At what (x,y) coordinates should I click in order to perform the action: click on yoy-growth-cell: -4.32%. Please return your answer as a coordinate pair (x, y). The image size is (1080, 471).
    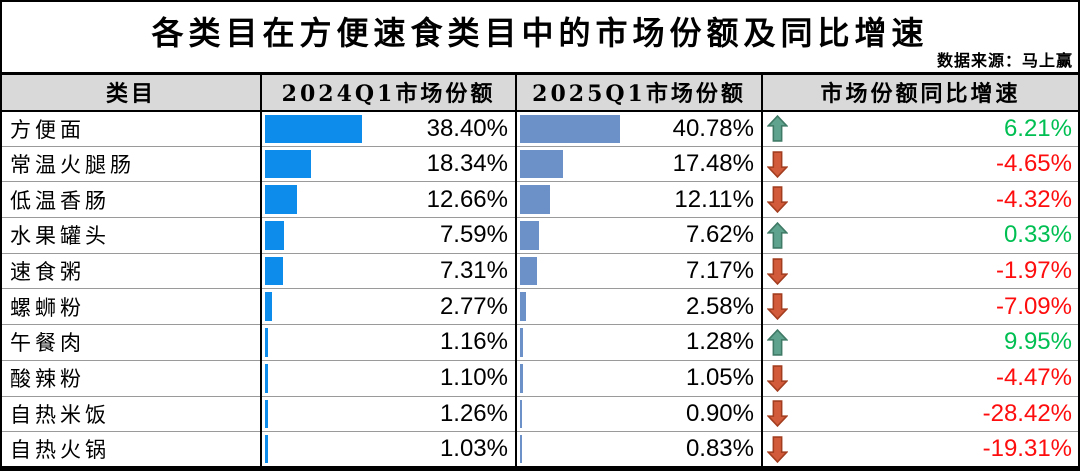
    Looking at the image, I should click on (919, 199).